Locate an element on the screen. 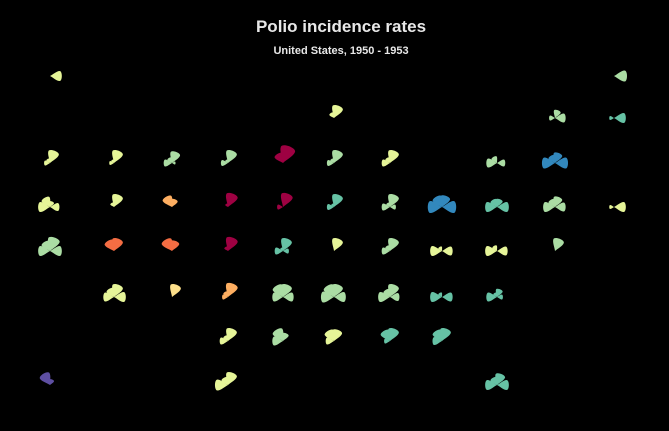 Image resolution: width=669 pixels, height=431 pixels. chart-title: Polio incidence rates is located at coordinates (341, 26).